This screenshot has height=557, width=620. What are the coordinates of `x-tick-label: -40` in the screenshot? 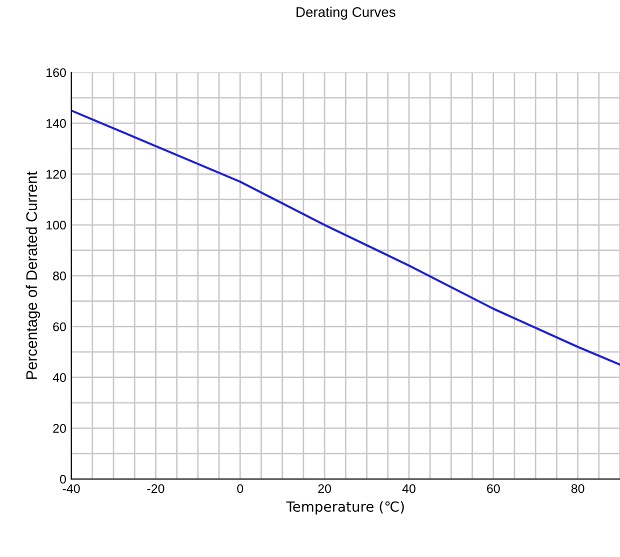 It's located at (71, 489).